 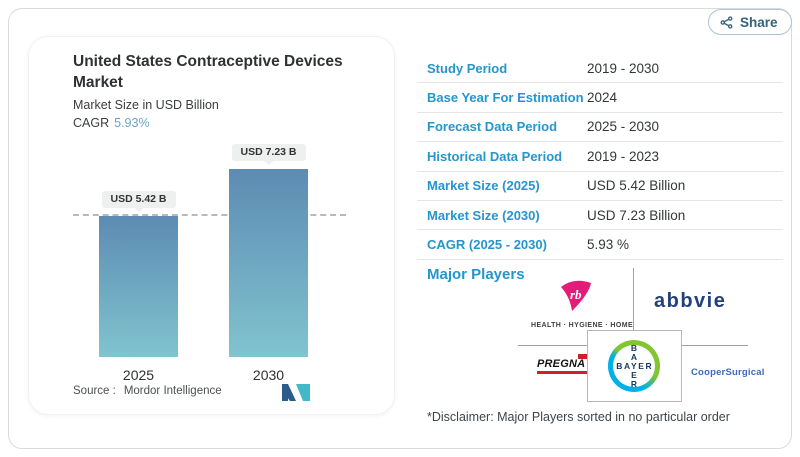 What do you see at coordinates (111, 123) in the screenshot?
I see `cagr-row: CAGR 5.93%` at bounding box center [111, 123].